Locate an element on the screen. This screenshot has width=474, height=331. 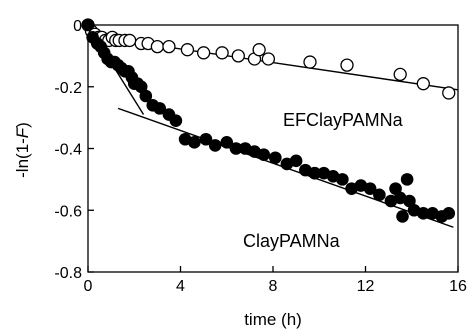
x-tick-label: 8 is located at coordinates (273, 286).